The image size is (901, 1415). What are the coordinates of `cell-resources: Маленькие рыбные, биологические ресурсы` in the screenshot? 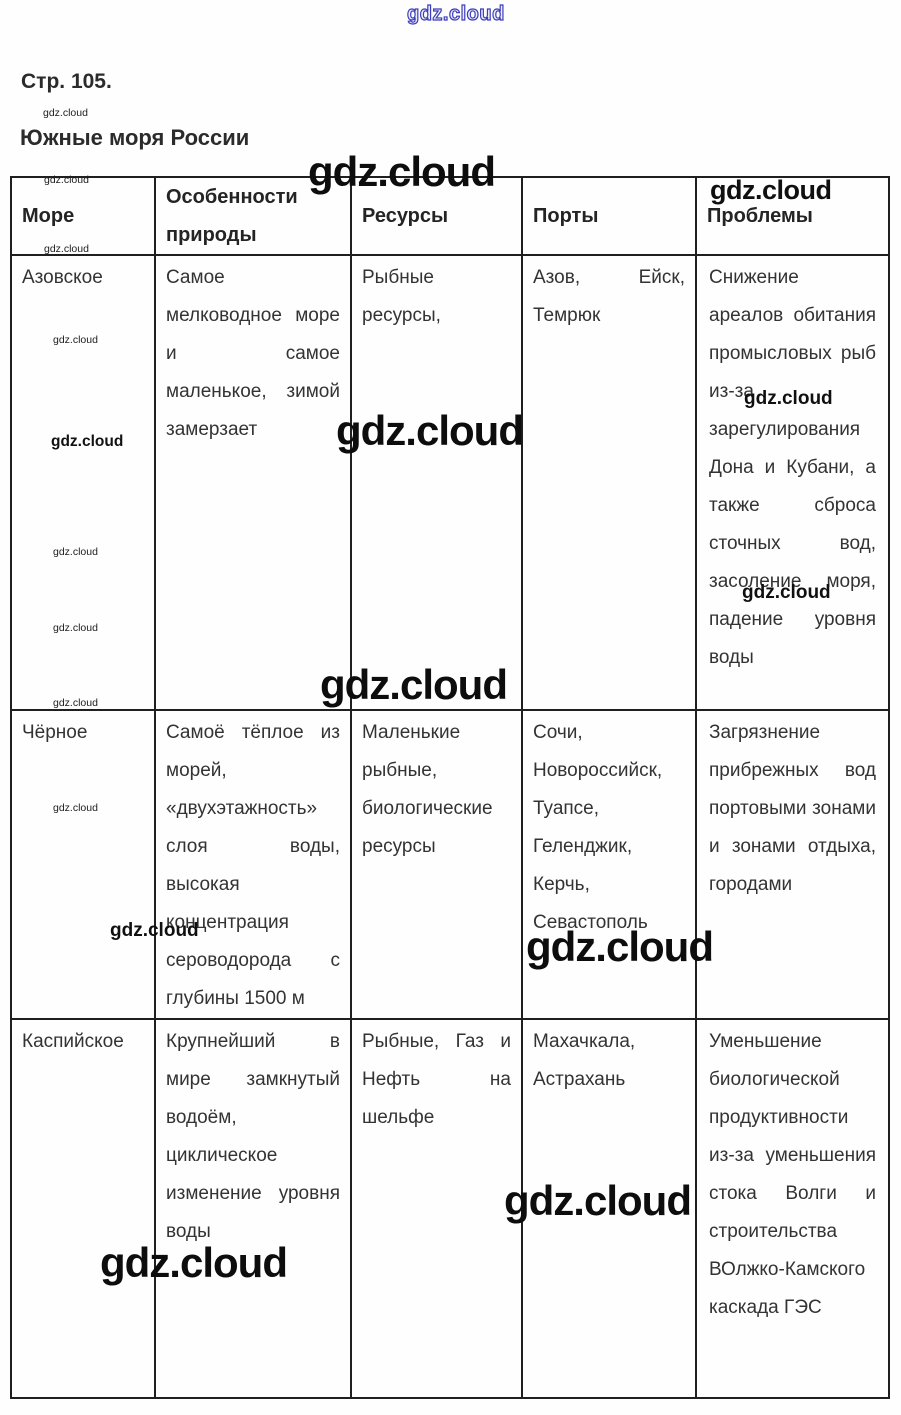 It's located at (436, 864).